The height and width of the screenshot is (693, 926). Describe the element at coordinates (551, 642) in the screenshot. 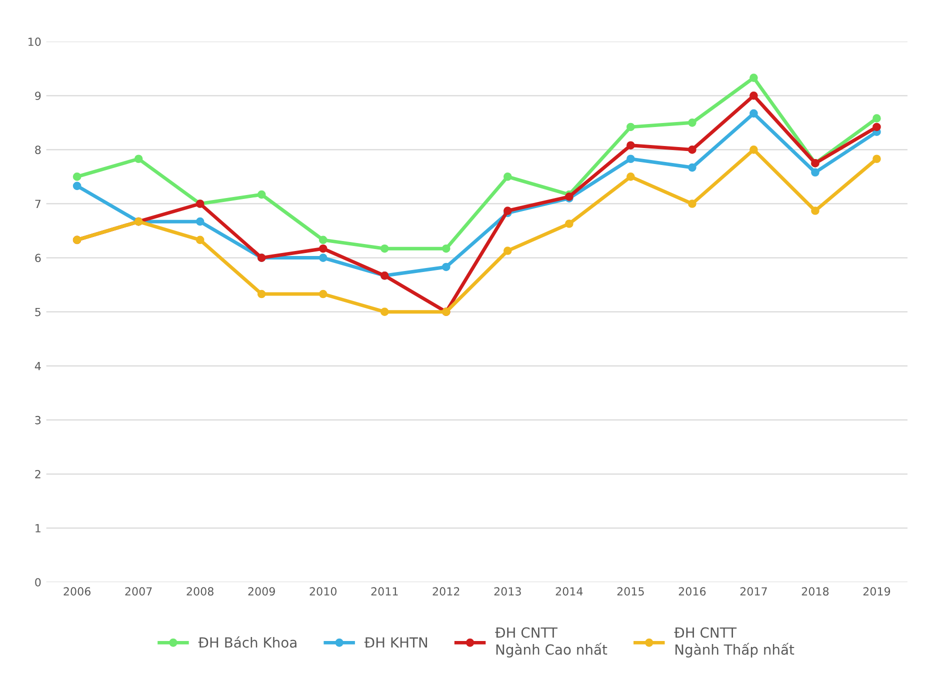

I see `legend-label: ĐH CNTT Ngành Cao nhất` at that location.